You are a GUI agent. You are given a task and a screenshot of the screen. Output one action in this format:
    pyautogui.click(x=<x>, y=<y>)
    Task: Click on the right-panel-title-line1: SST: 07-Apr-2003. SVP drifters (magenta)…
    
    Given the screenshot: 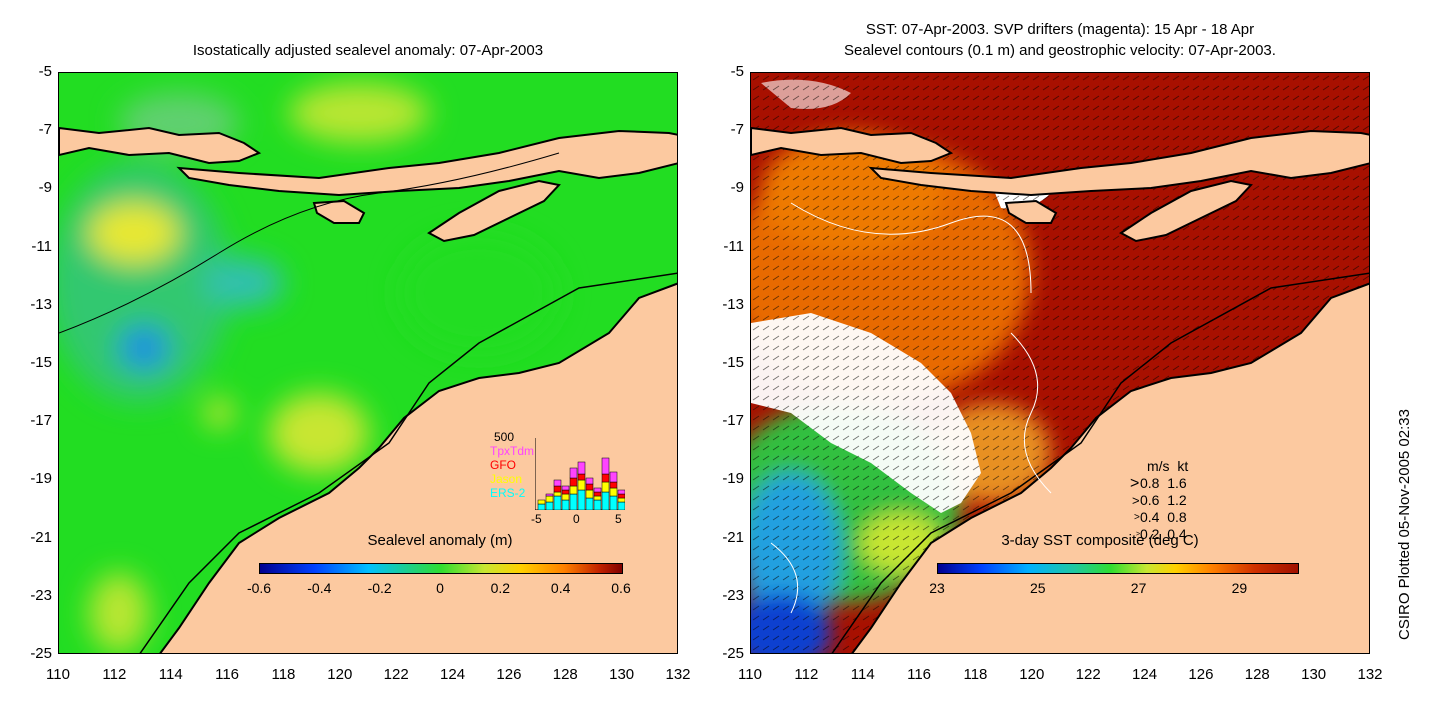 What is the action you would take?
    pyautogui.click(x=1060, y=29)
    